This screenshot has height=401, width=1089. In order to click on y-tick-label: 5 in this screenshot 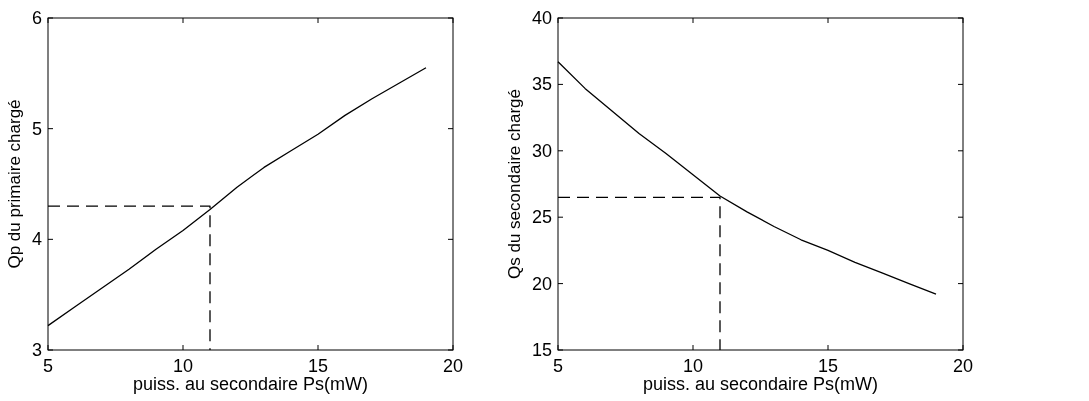, I will do `click(36, 128)`.